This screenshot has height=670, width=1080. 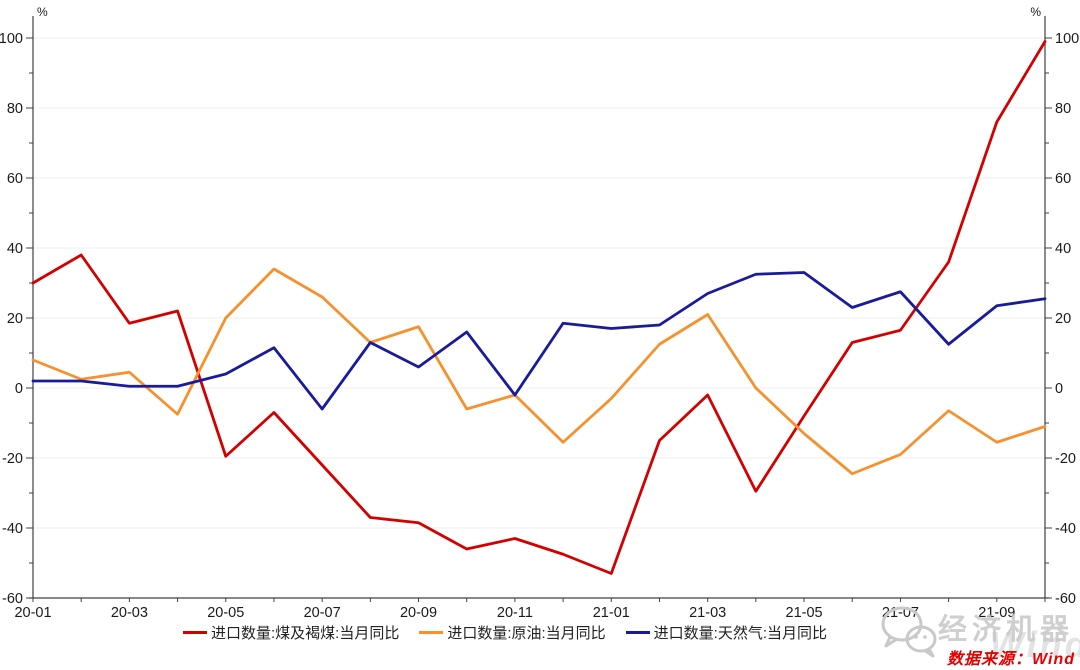 I want to click on x-tick-label: 21-03, so click(x=707, y=612).